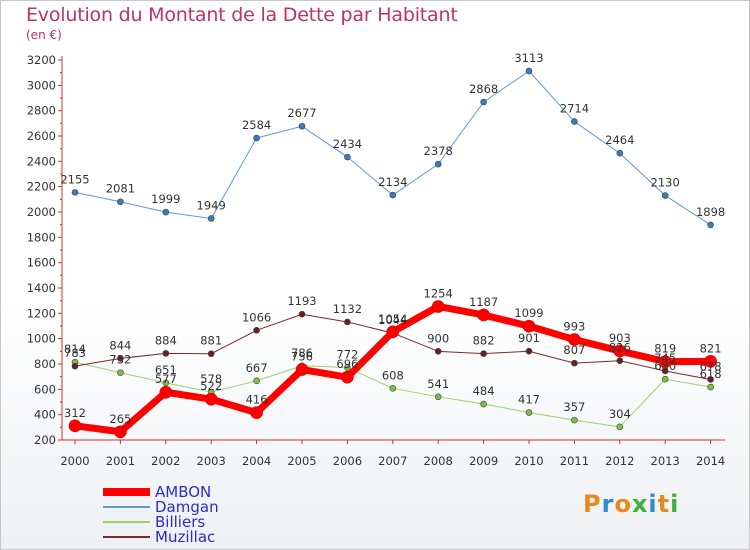  I want to click on logo-letter: x, so click(640, 504).